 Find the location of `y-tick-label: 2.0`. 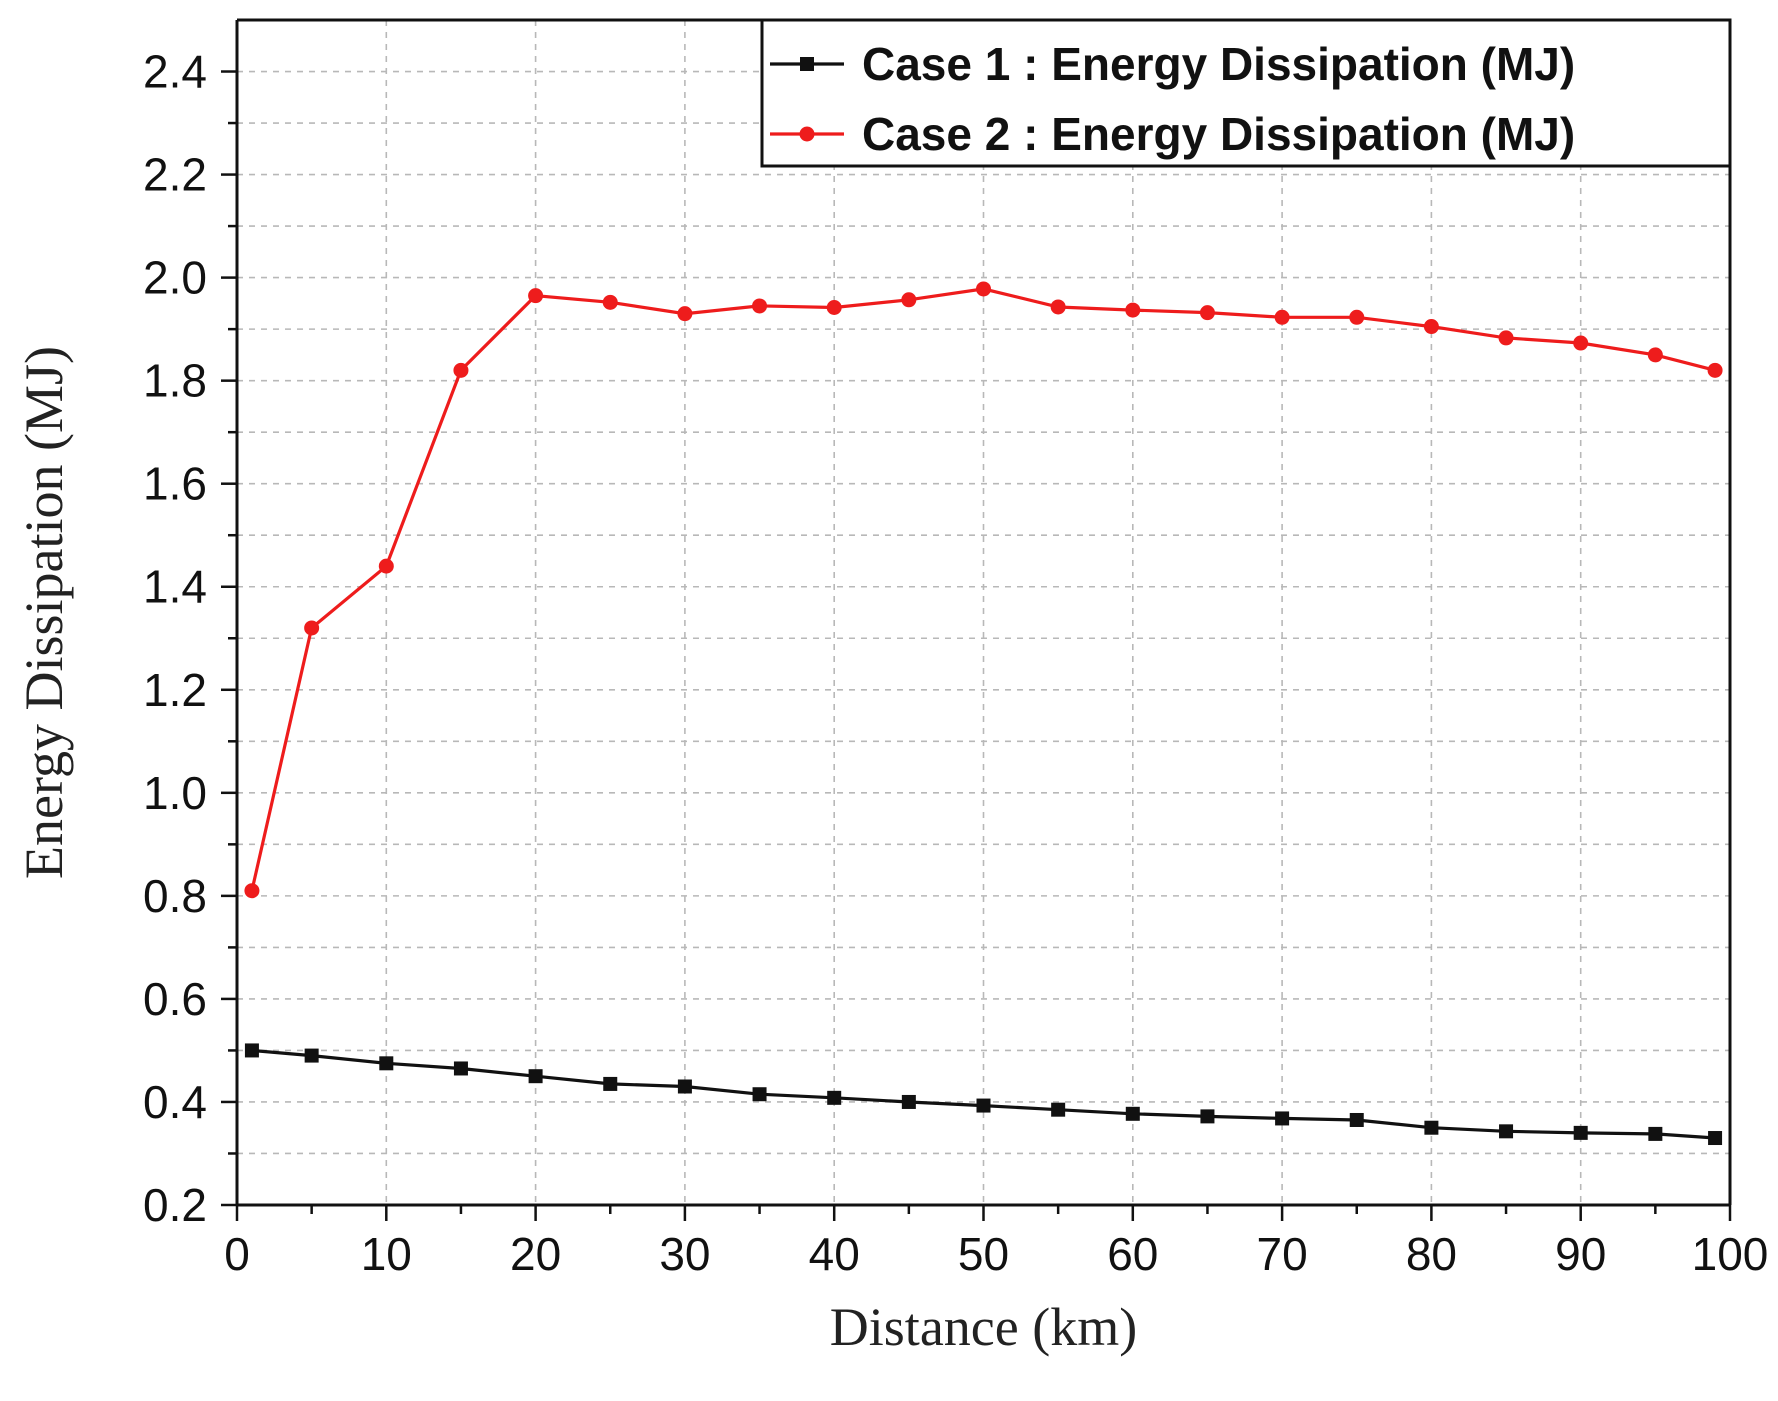

y-tick-label: 2.0 is located at coordinates (175, 278).